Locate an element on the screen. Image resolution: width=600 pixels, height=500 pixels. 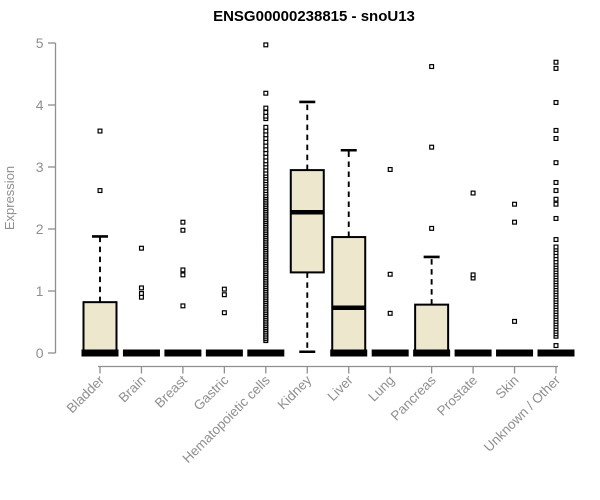
y-tick-label: 2 is located at coordinates (40, 229).